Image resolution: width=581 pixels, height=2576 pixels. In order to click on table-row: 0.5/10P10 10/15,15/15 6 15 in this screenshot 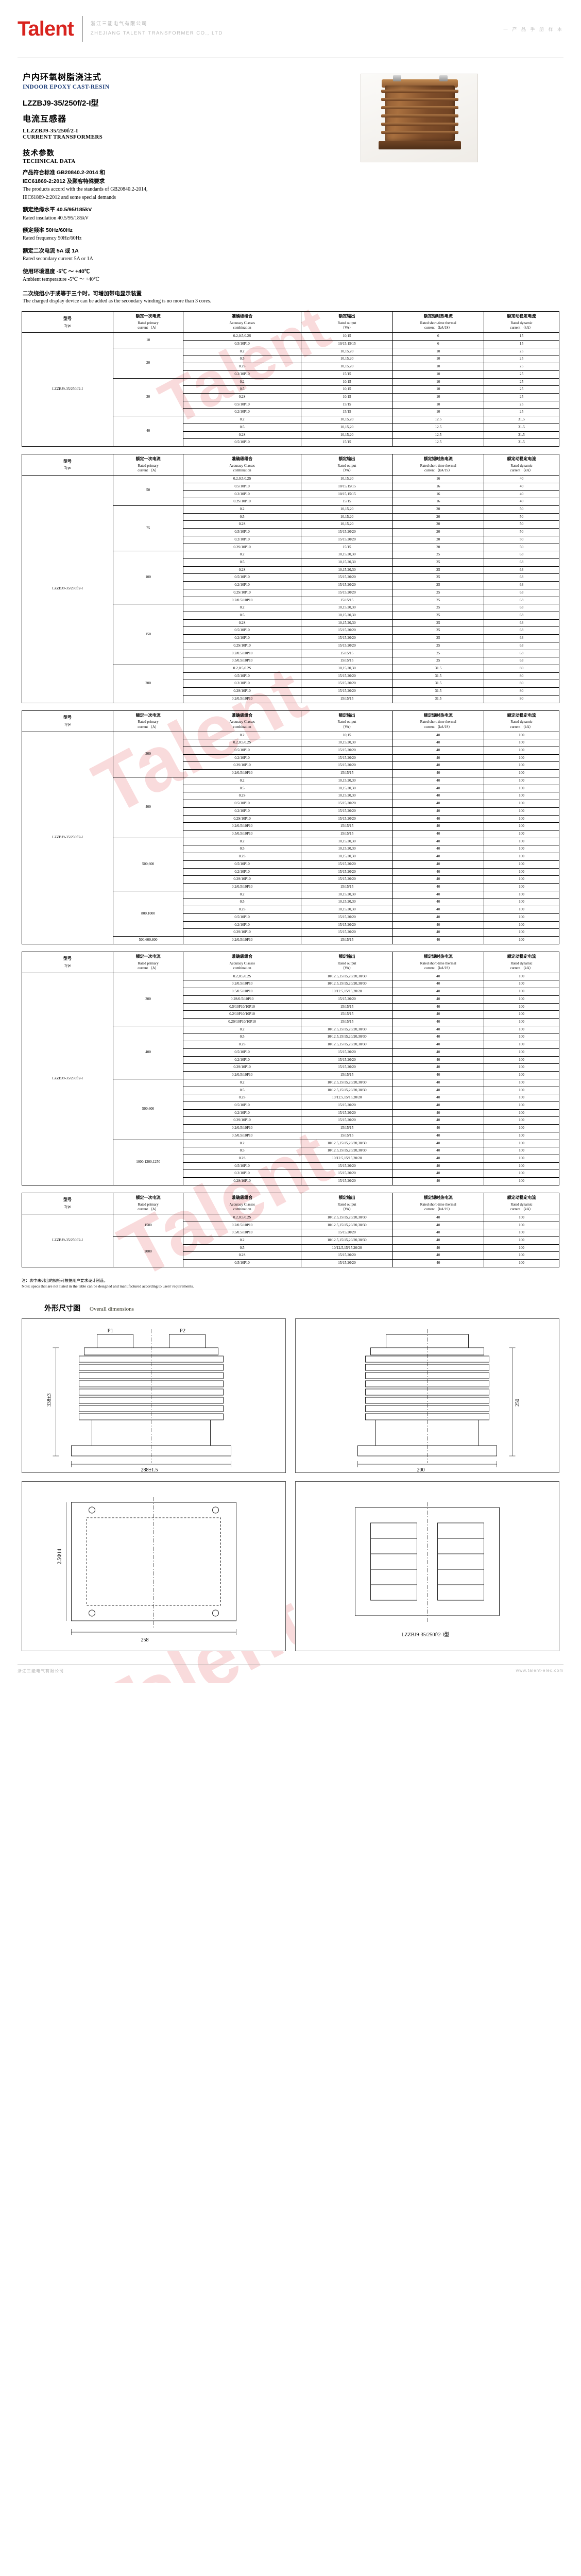, I will do `click(291, 344)`.